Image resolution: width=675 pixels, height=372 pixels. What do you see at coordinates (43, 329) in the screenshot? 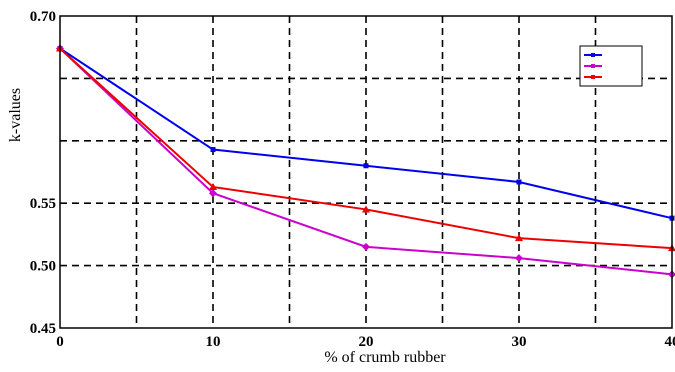
I see `y-tick-label: 0.45` at bounding box center [43, 329].